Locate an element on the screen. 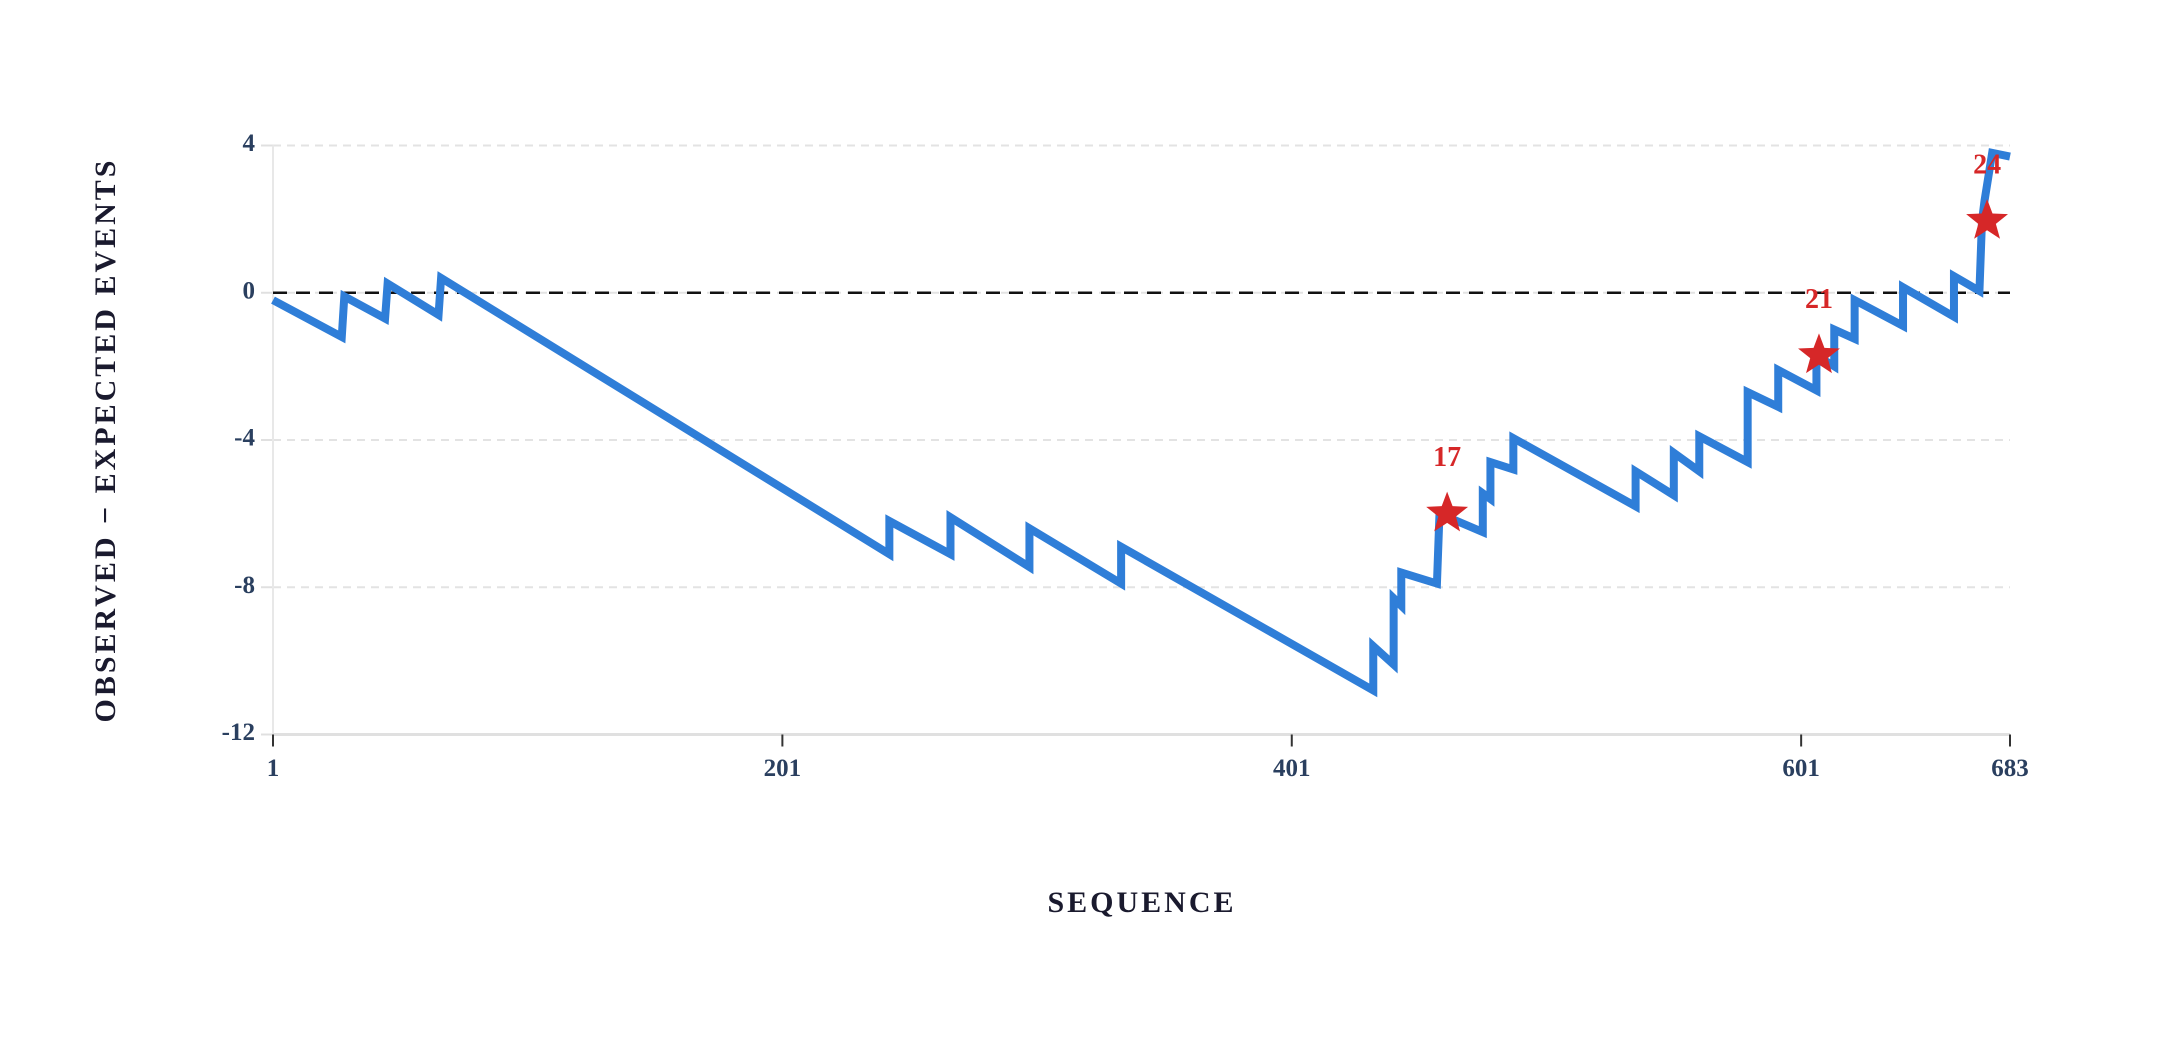 Image resolution: width=2166 pixels, height=1050 pixels. y-tick-label: -12 is located at coordinates (238, 732).